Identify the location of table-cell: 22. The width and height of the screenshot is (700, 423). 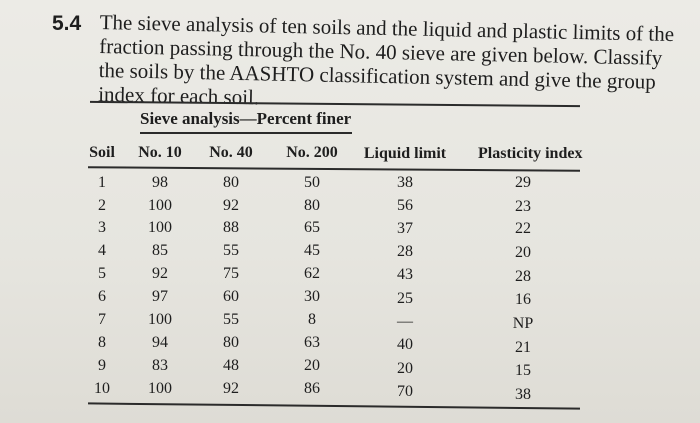
(523, 228).